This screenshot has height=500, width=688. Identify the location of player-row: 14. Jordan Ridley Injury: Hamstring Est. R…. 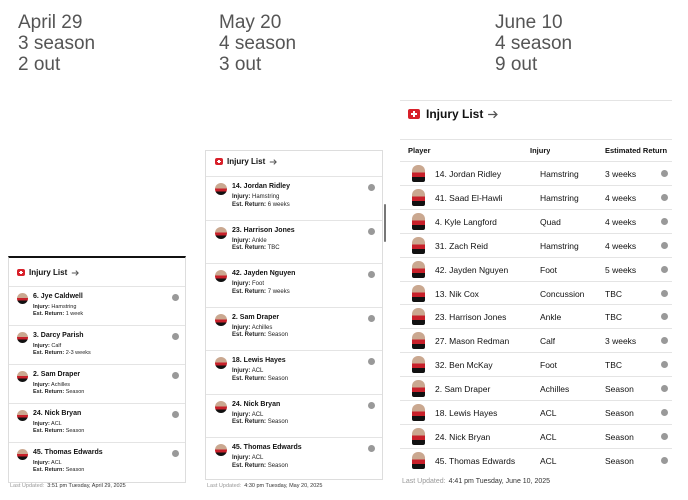
(294, 198).